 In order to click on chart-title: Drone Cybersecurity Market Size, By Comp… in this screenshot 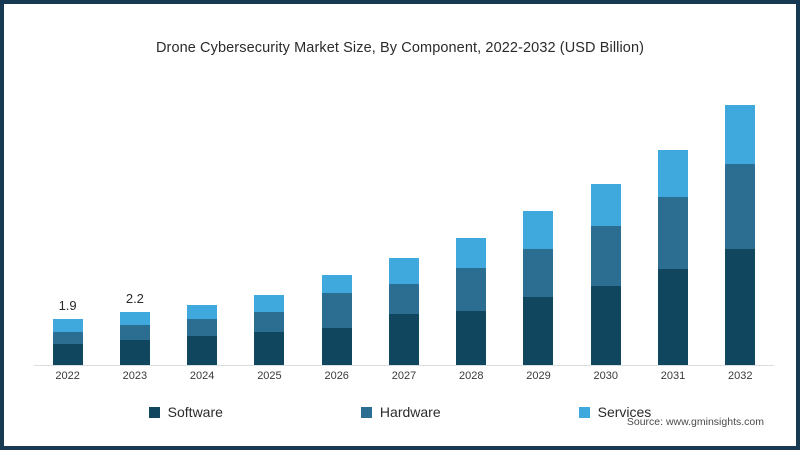, I will do `click(400, 48)`.